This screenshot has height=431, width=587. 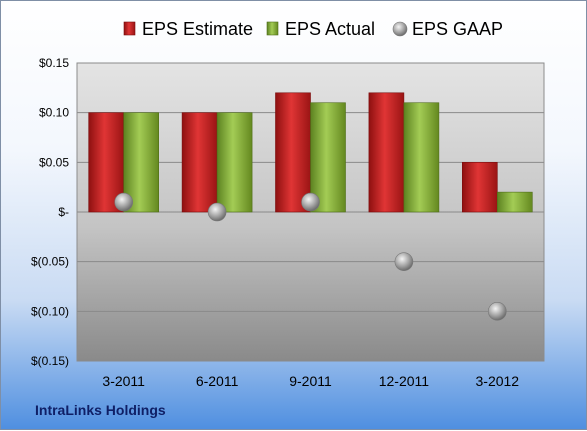 I want to click on x-tick-label: 3-2011, so click(x=123, y=381).